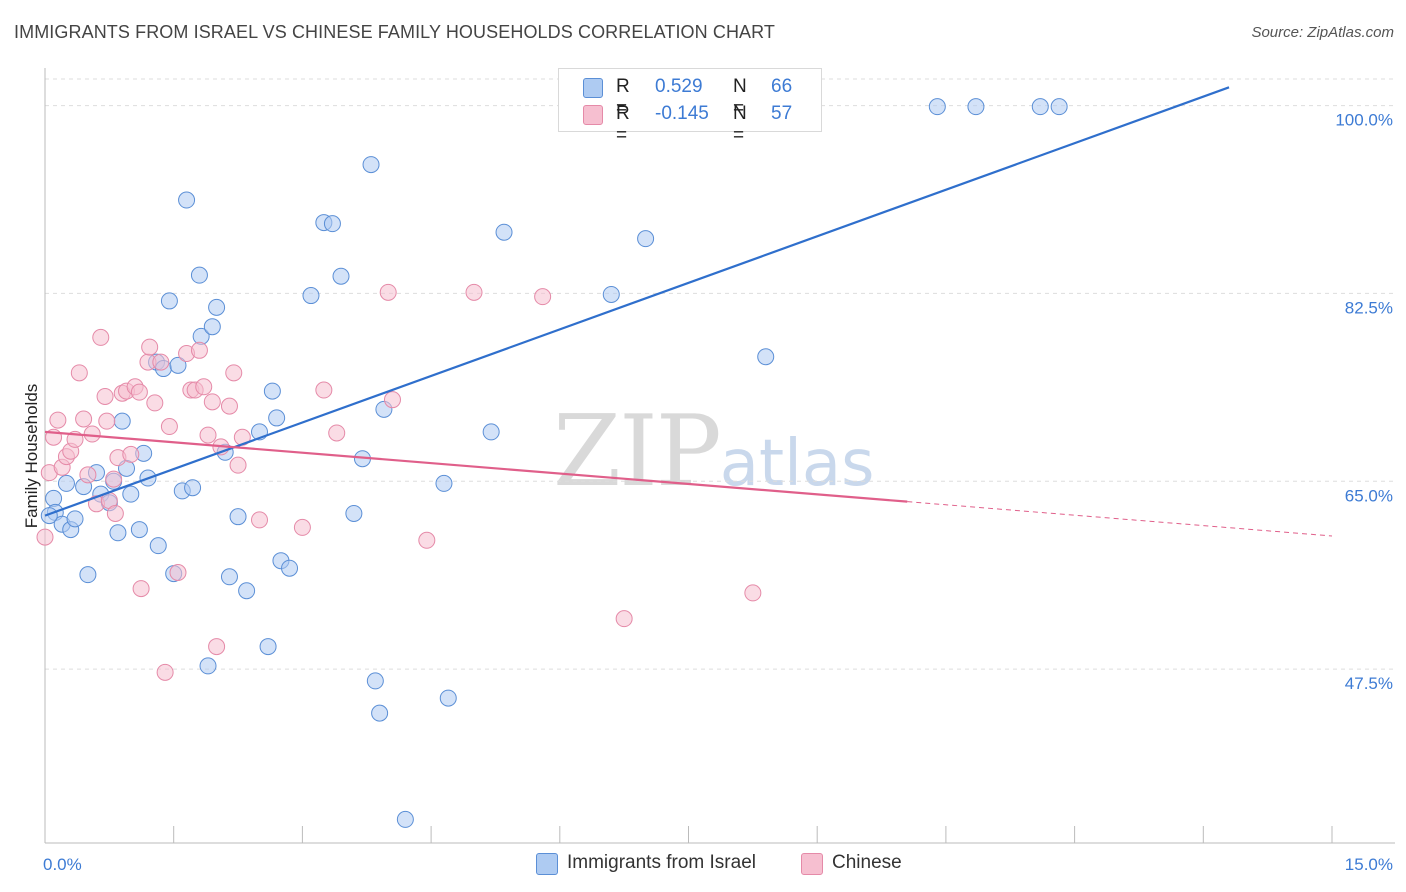 The height and width of the screenshot is (892, 1406). Describe the element at coordinates (812, 864) in the screenshot. I see `chinese-legend-swatch` at that location.